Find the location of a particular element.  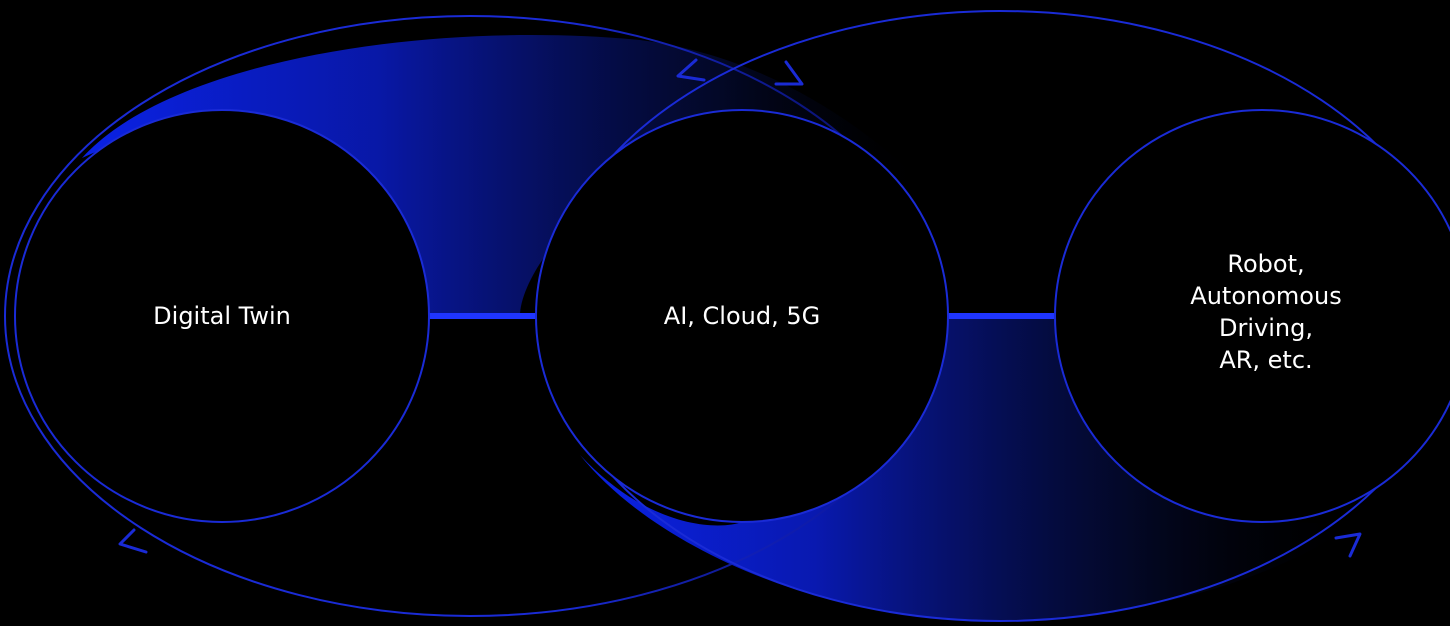

node-label-ai-cloud-5g: AI, Cloud, 5G is located at coordinates (742, 316).